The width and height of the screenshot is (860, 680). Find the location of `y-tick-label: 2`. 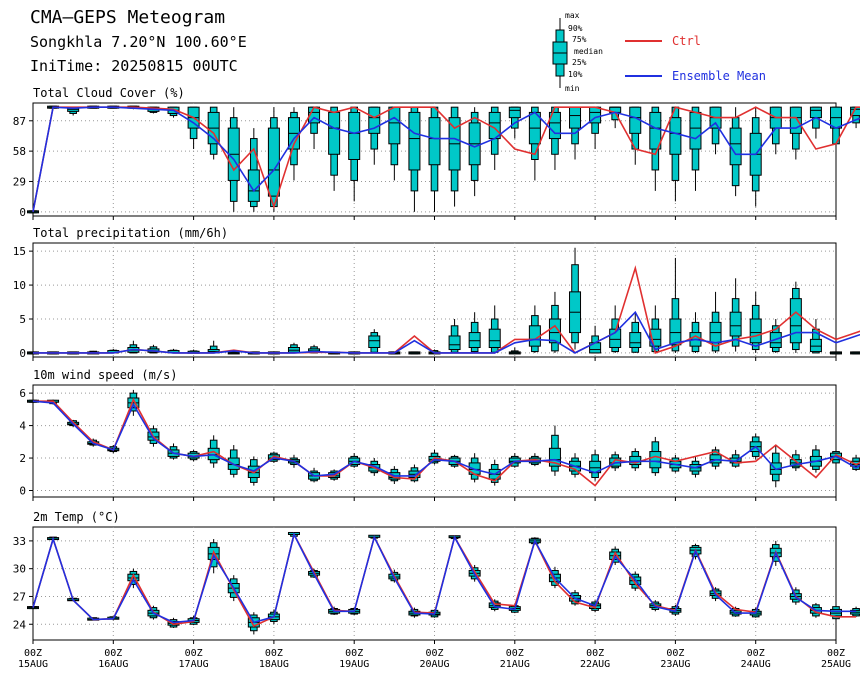

y-tick-label: 2 is located at coordinates (22, 458).